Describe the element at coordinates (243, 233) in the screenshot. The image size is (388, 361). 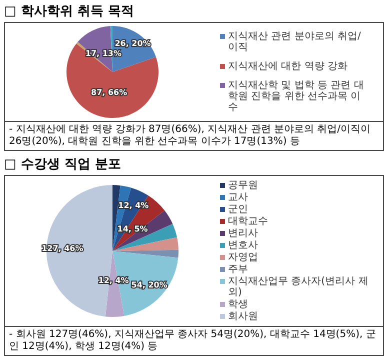
I see `legend-label: 변리사` at that location.